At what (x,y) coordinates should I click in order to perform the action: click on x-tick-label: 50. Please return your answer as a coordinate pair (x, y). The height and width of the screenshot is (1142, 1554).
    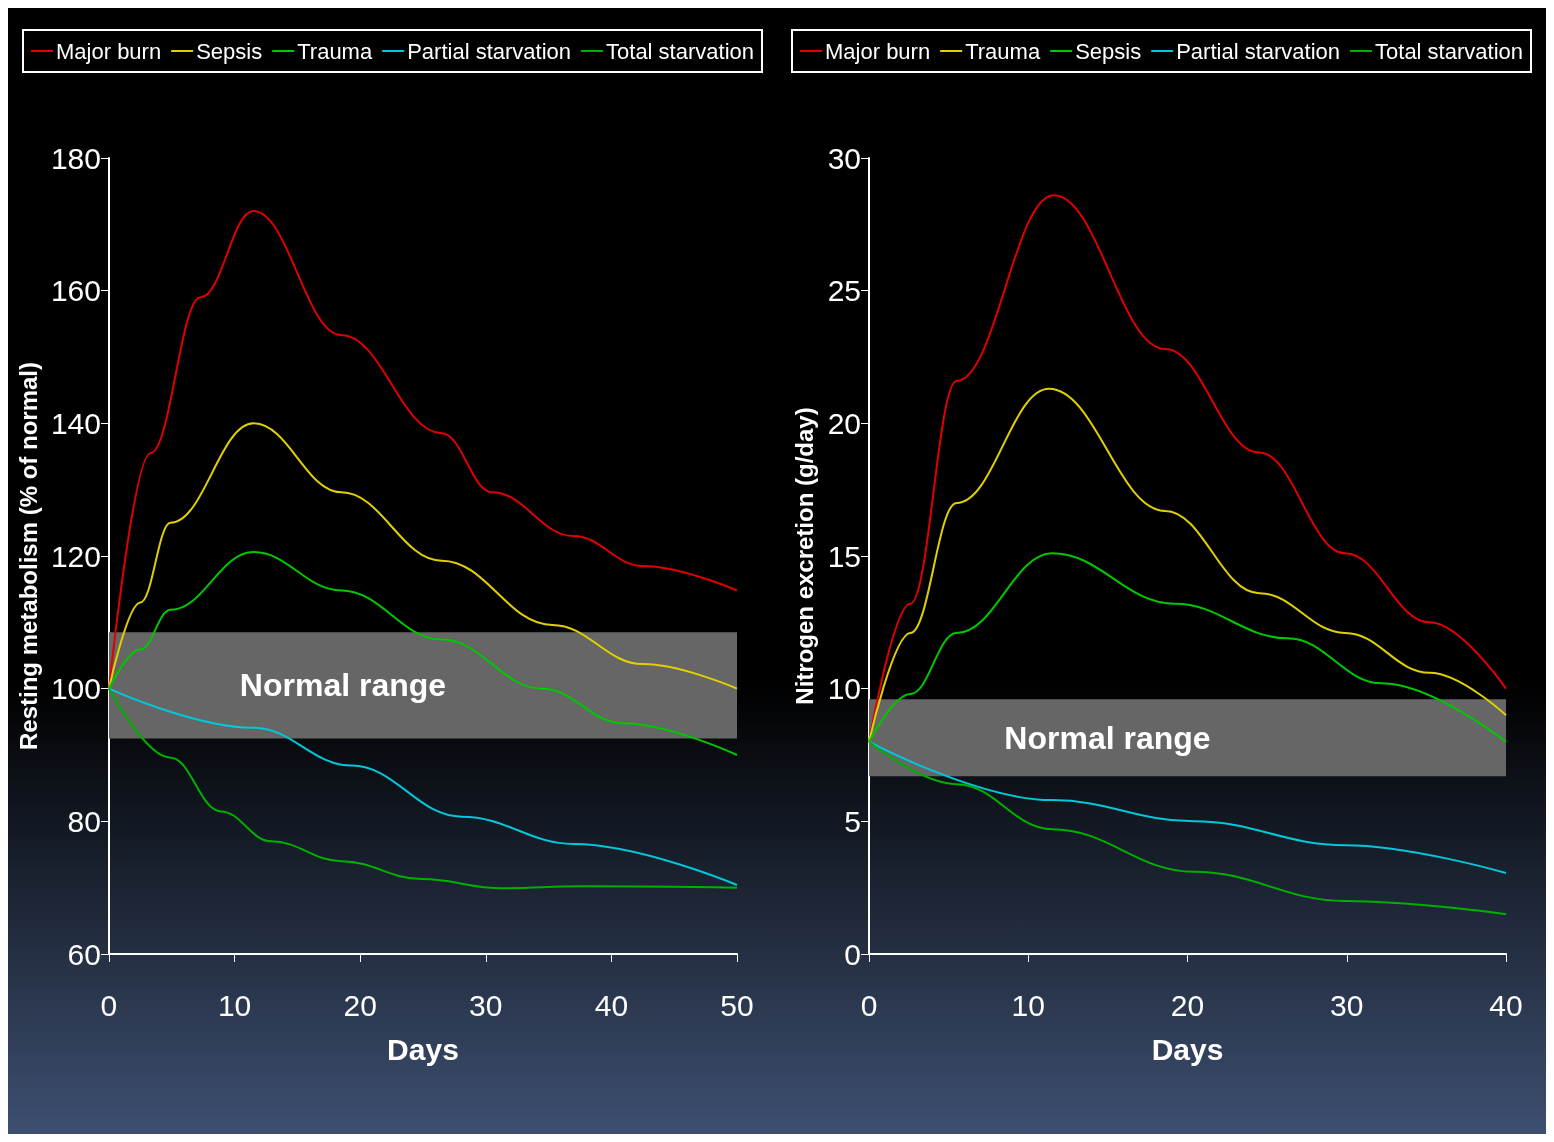
    Looking at the image, I should click on (737, 1005).